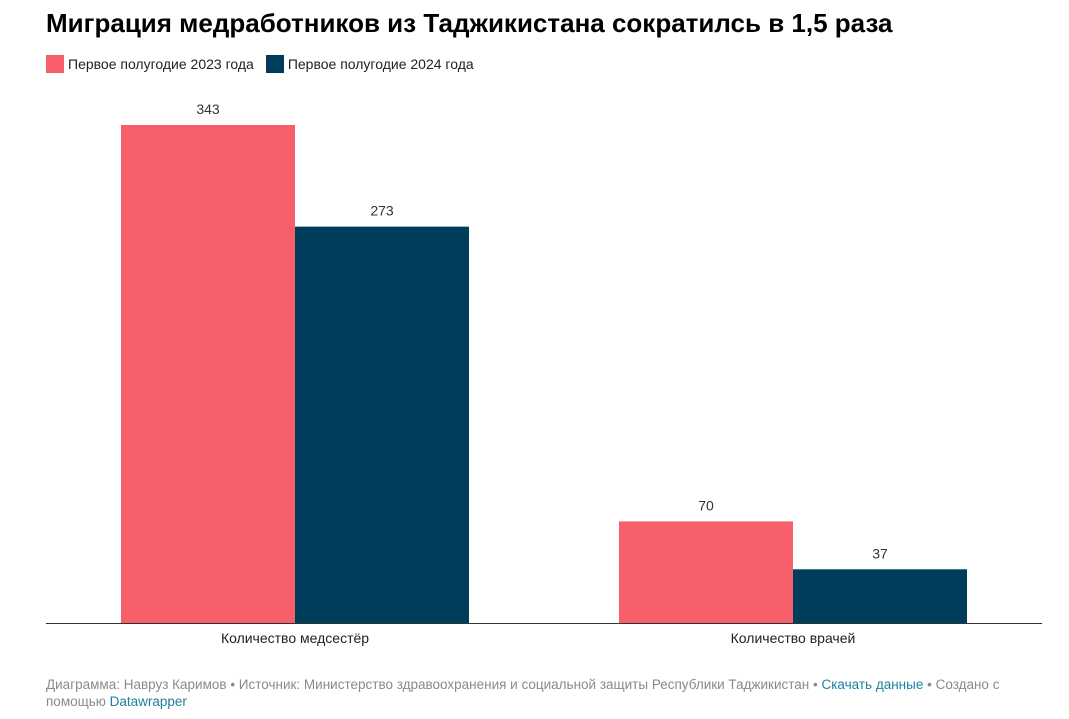  Describe the element at coordinates (148, 701) in the screenshot. I see `datawrapper-link: Datawrapper` at that location.